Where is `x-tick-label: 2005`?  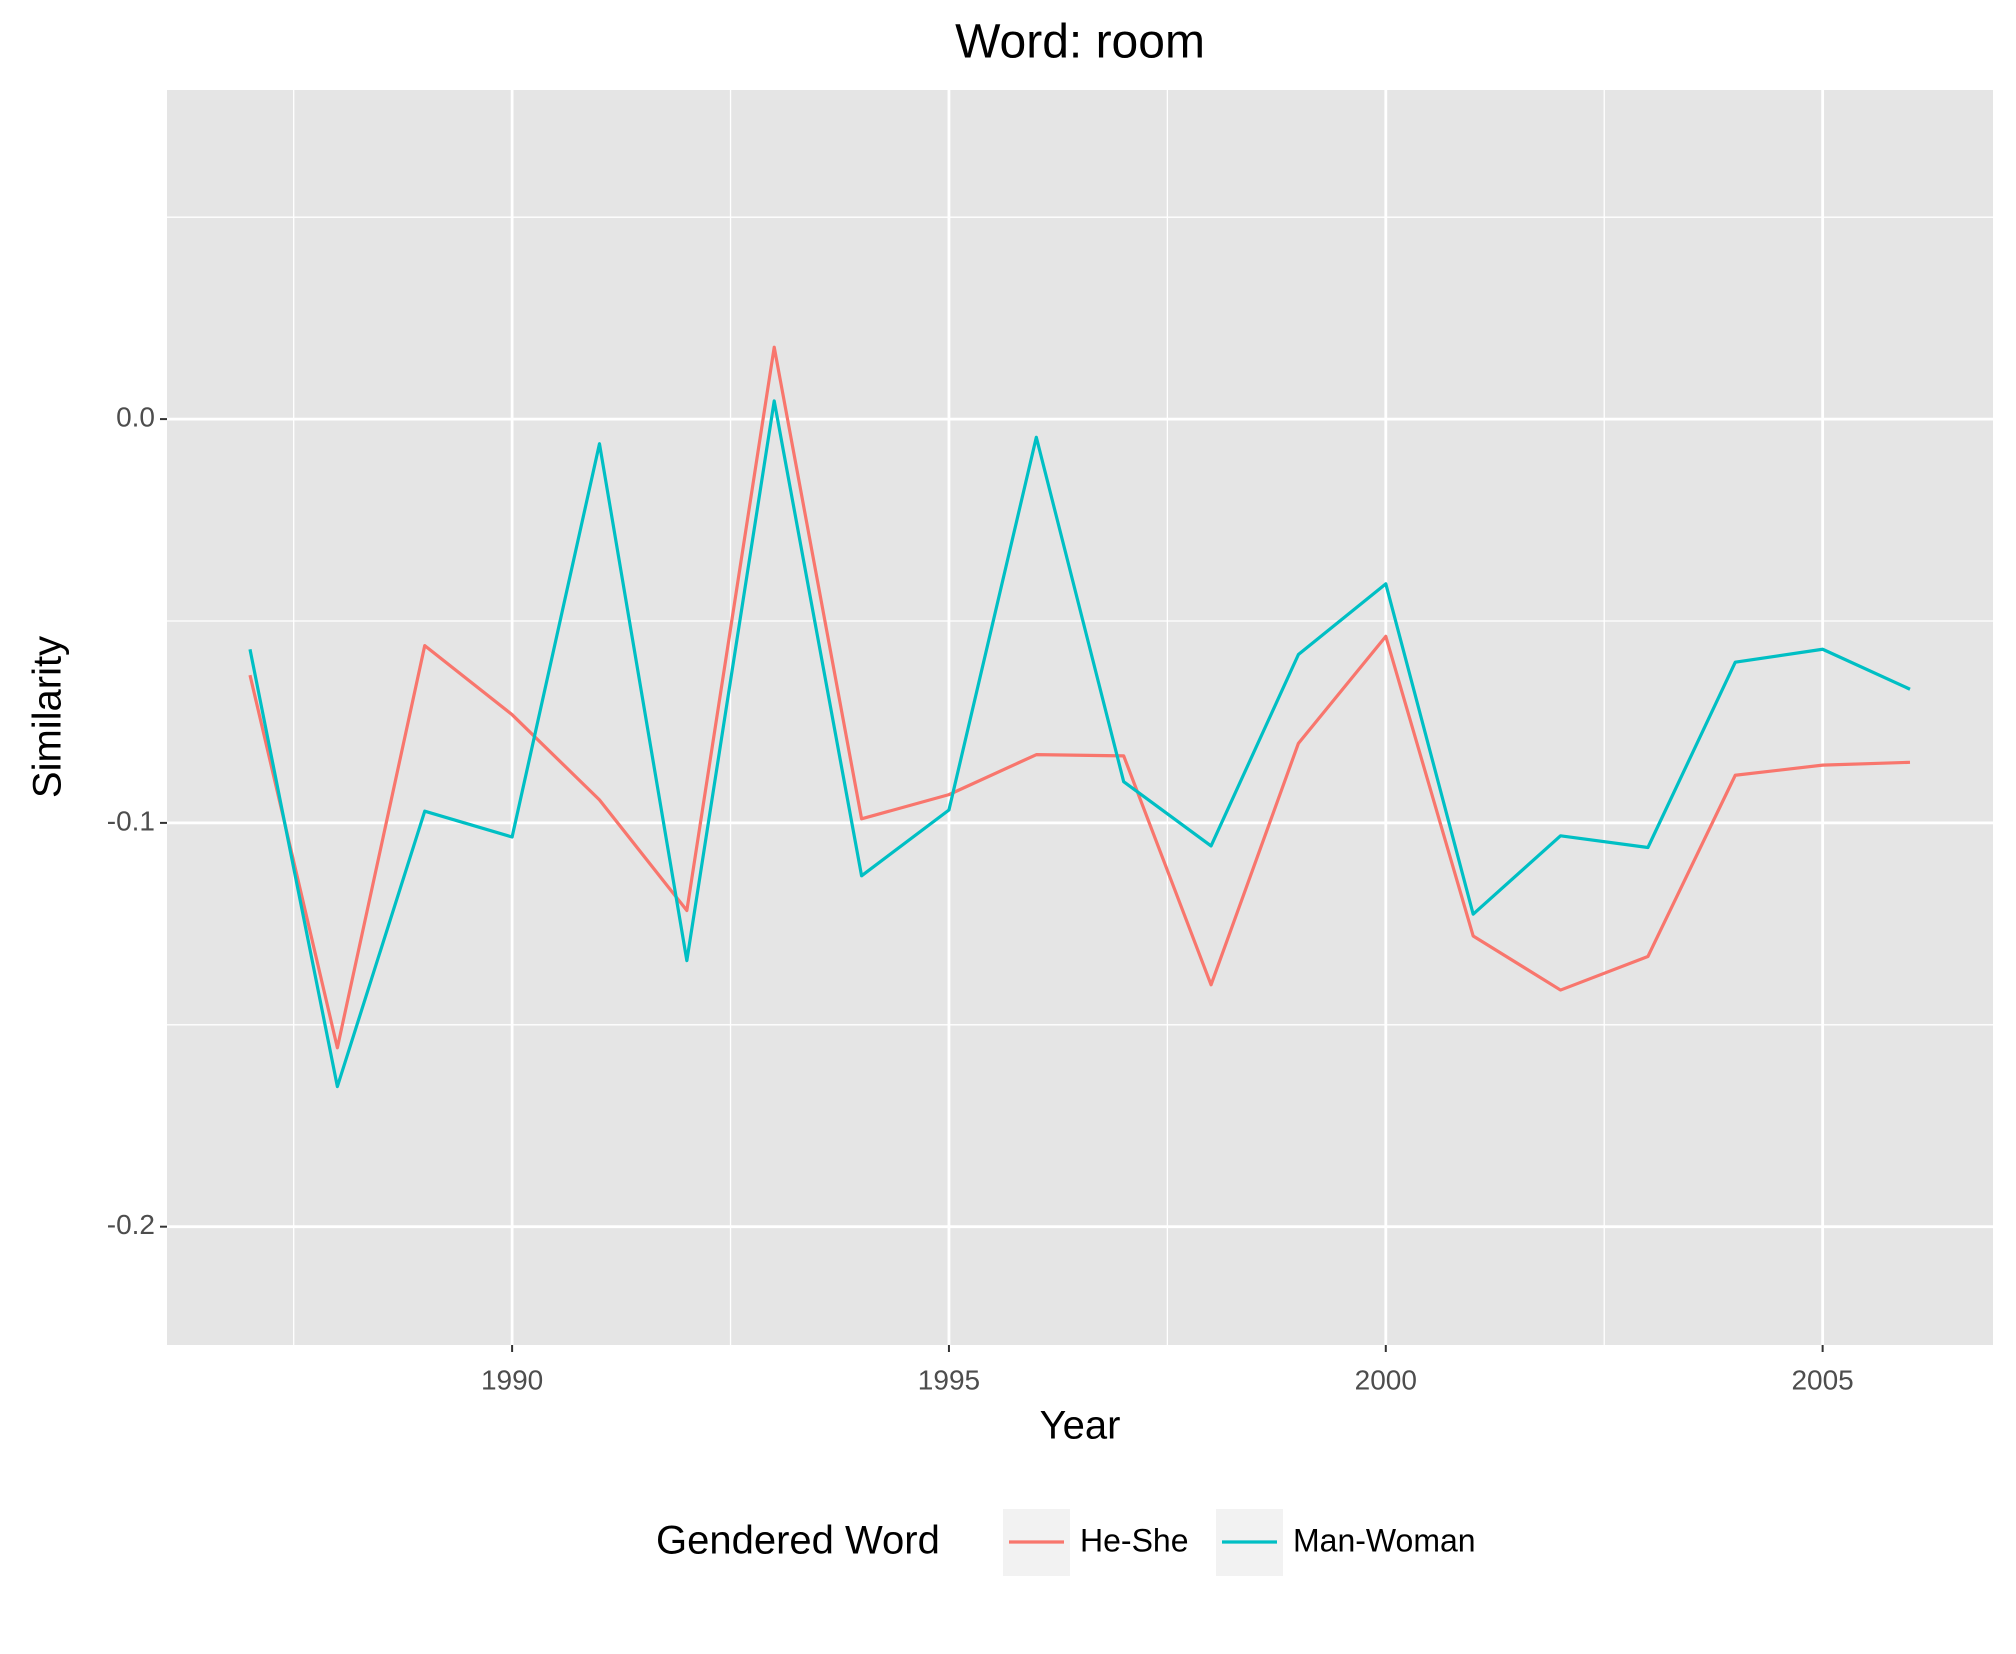 x-tick-label: 2005 is located at coordinates (1822, 1379).